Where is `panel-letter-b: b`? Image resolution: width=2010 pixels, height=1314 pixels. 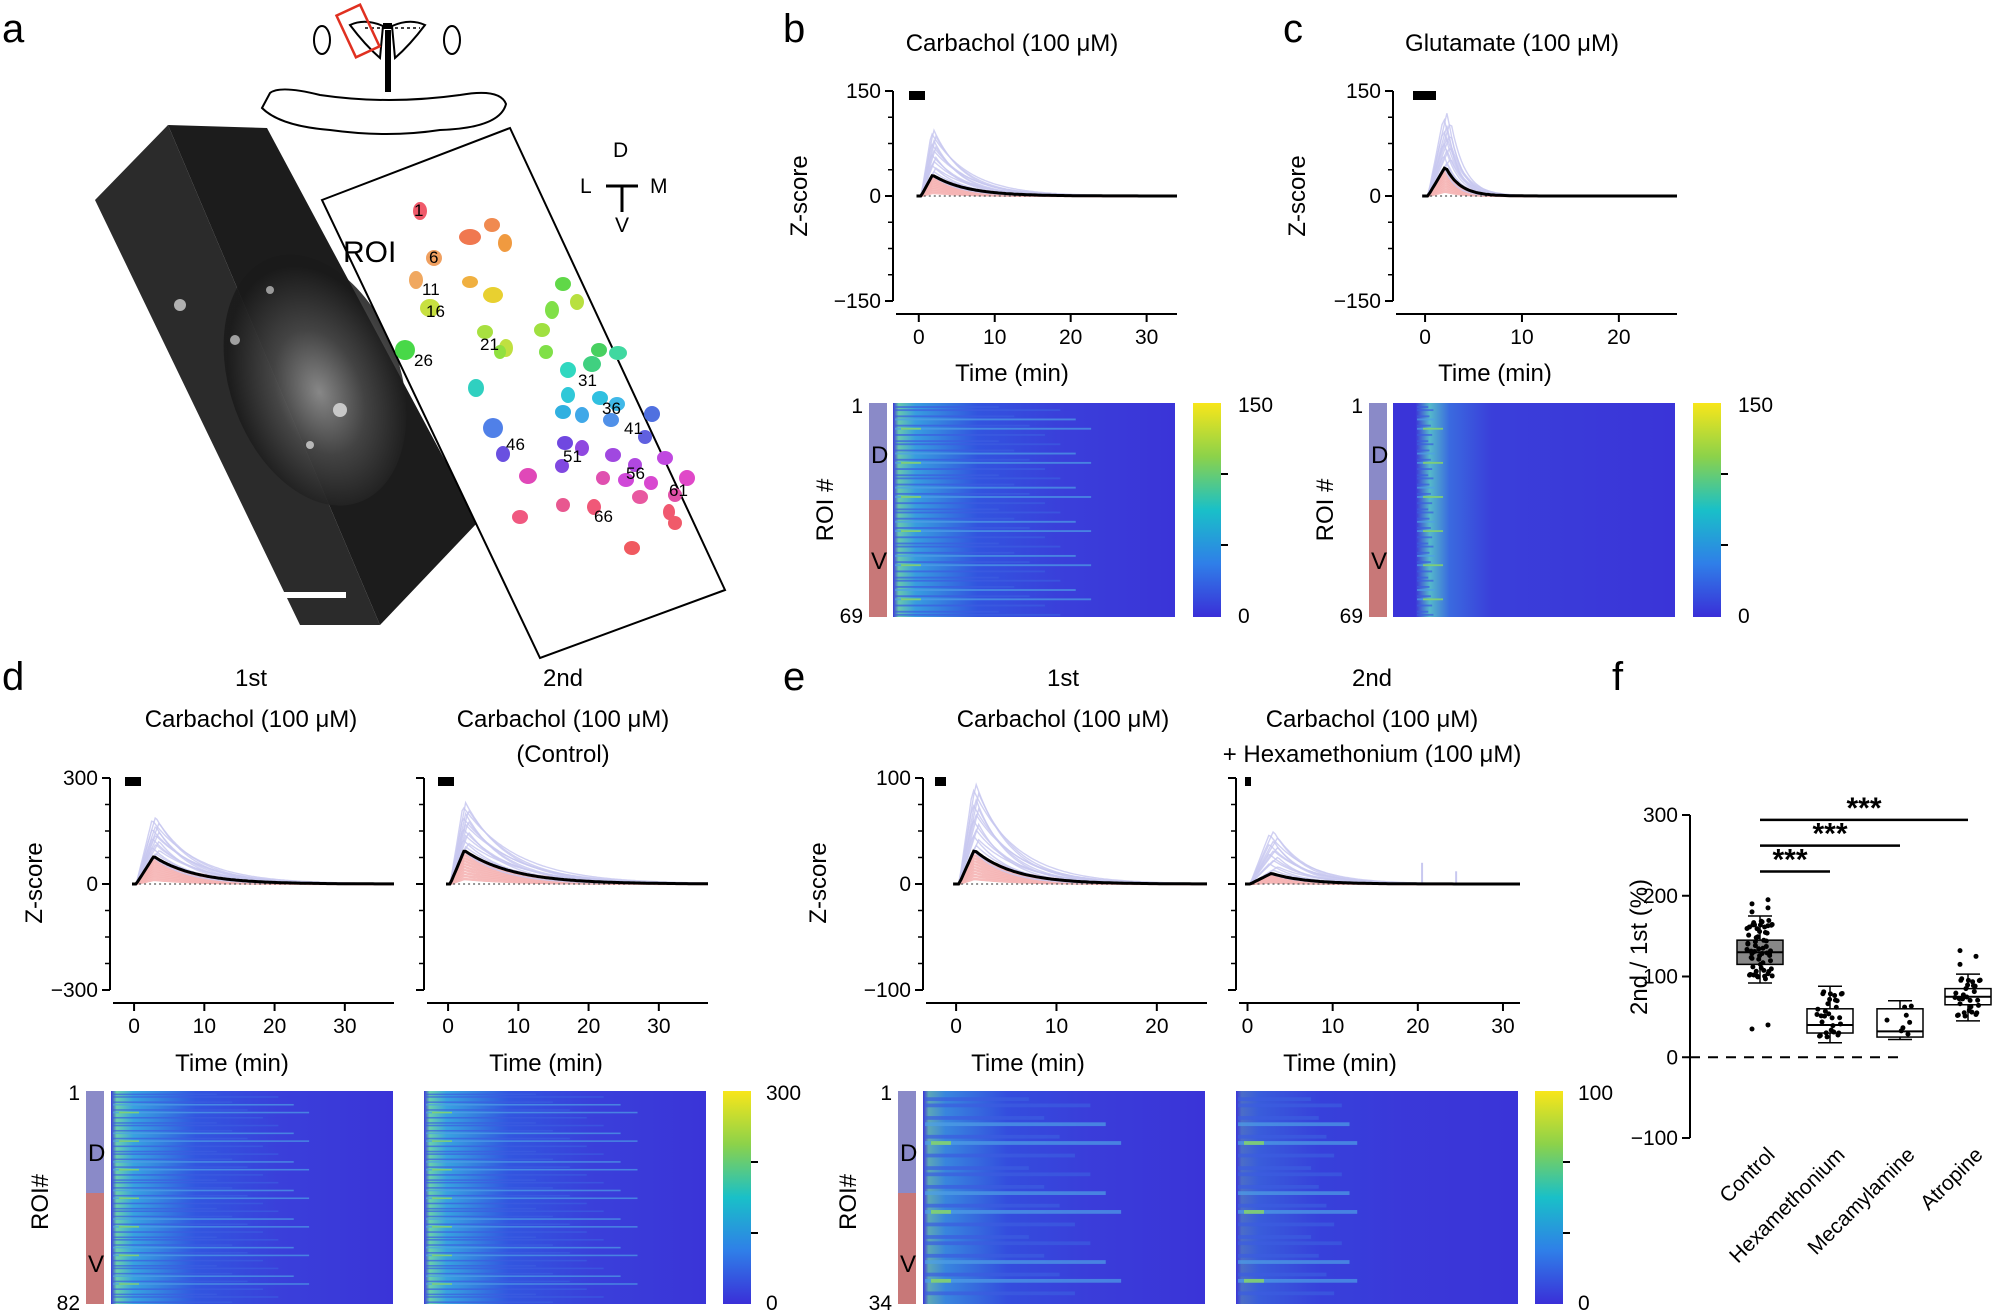 panel-letter-b: b is located at coordinates (794, 29).